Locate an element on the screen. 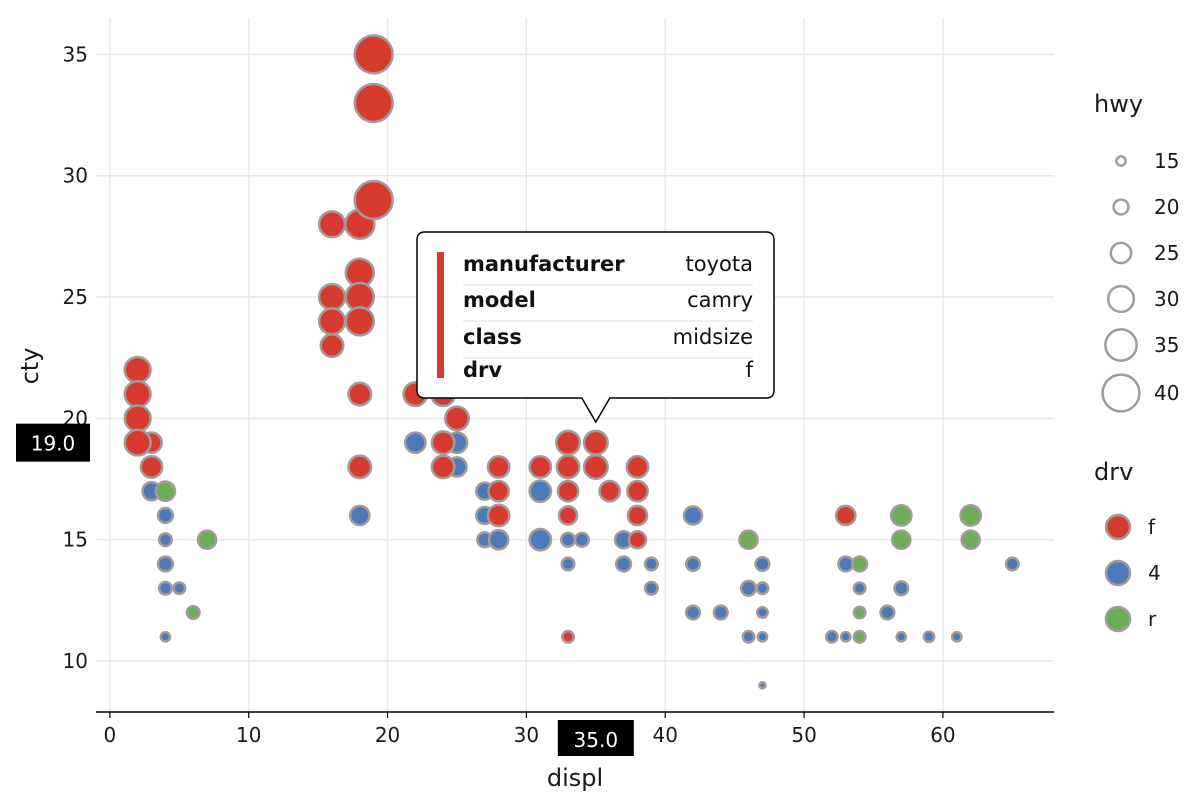  x-tick-label: 20 is located at coordinates (387, 735).